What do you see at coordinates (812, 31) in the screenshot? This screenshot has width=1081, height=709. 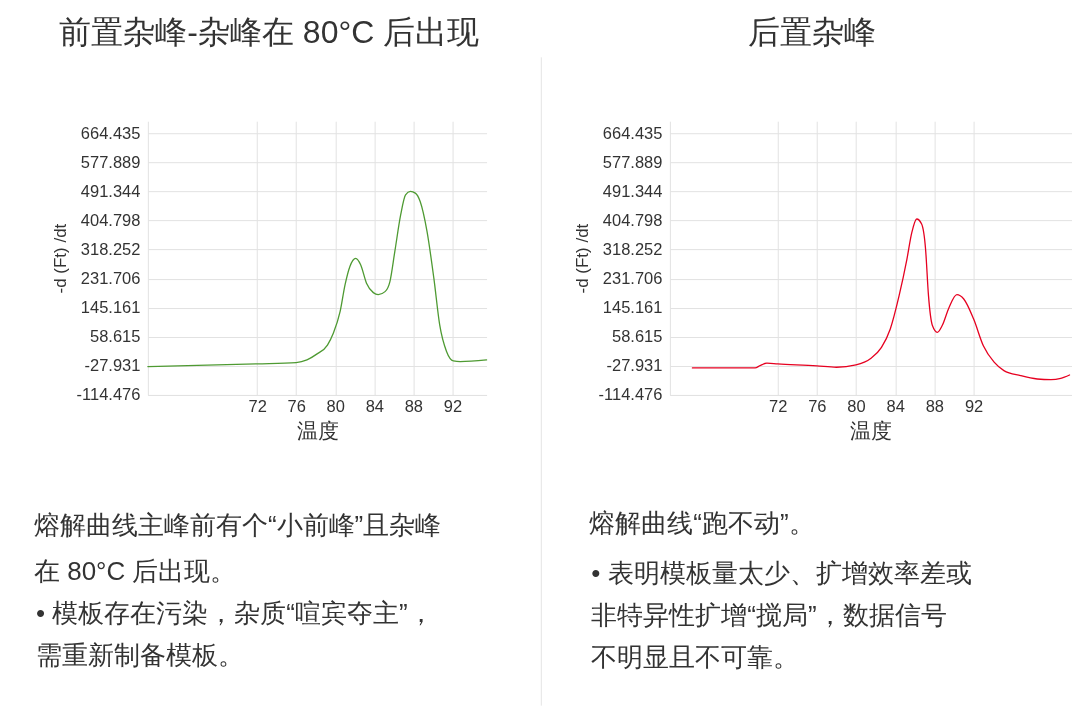 I see `chart-title: 后置杂峰` at bounding box center [812, 31].